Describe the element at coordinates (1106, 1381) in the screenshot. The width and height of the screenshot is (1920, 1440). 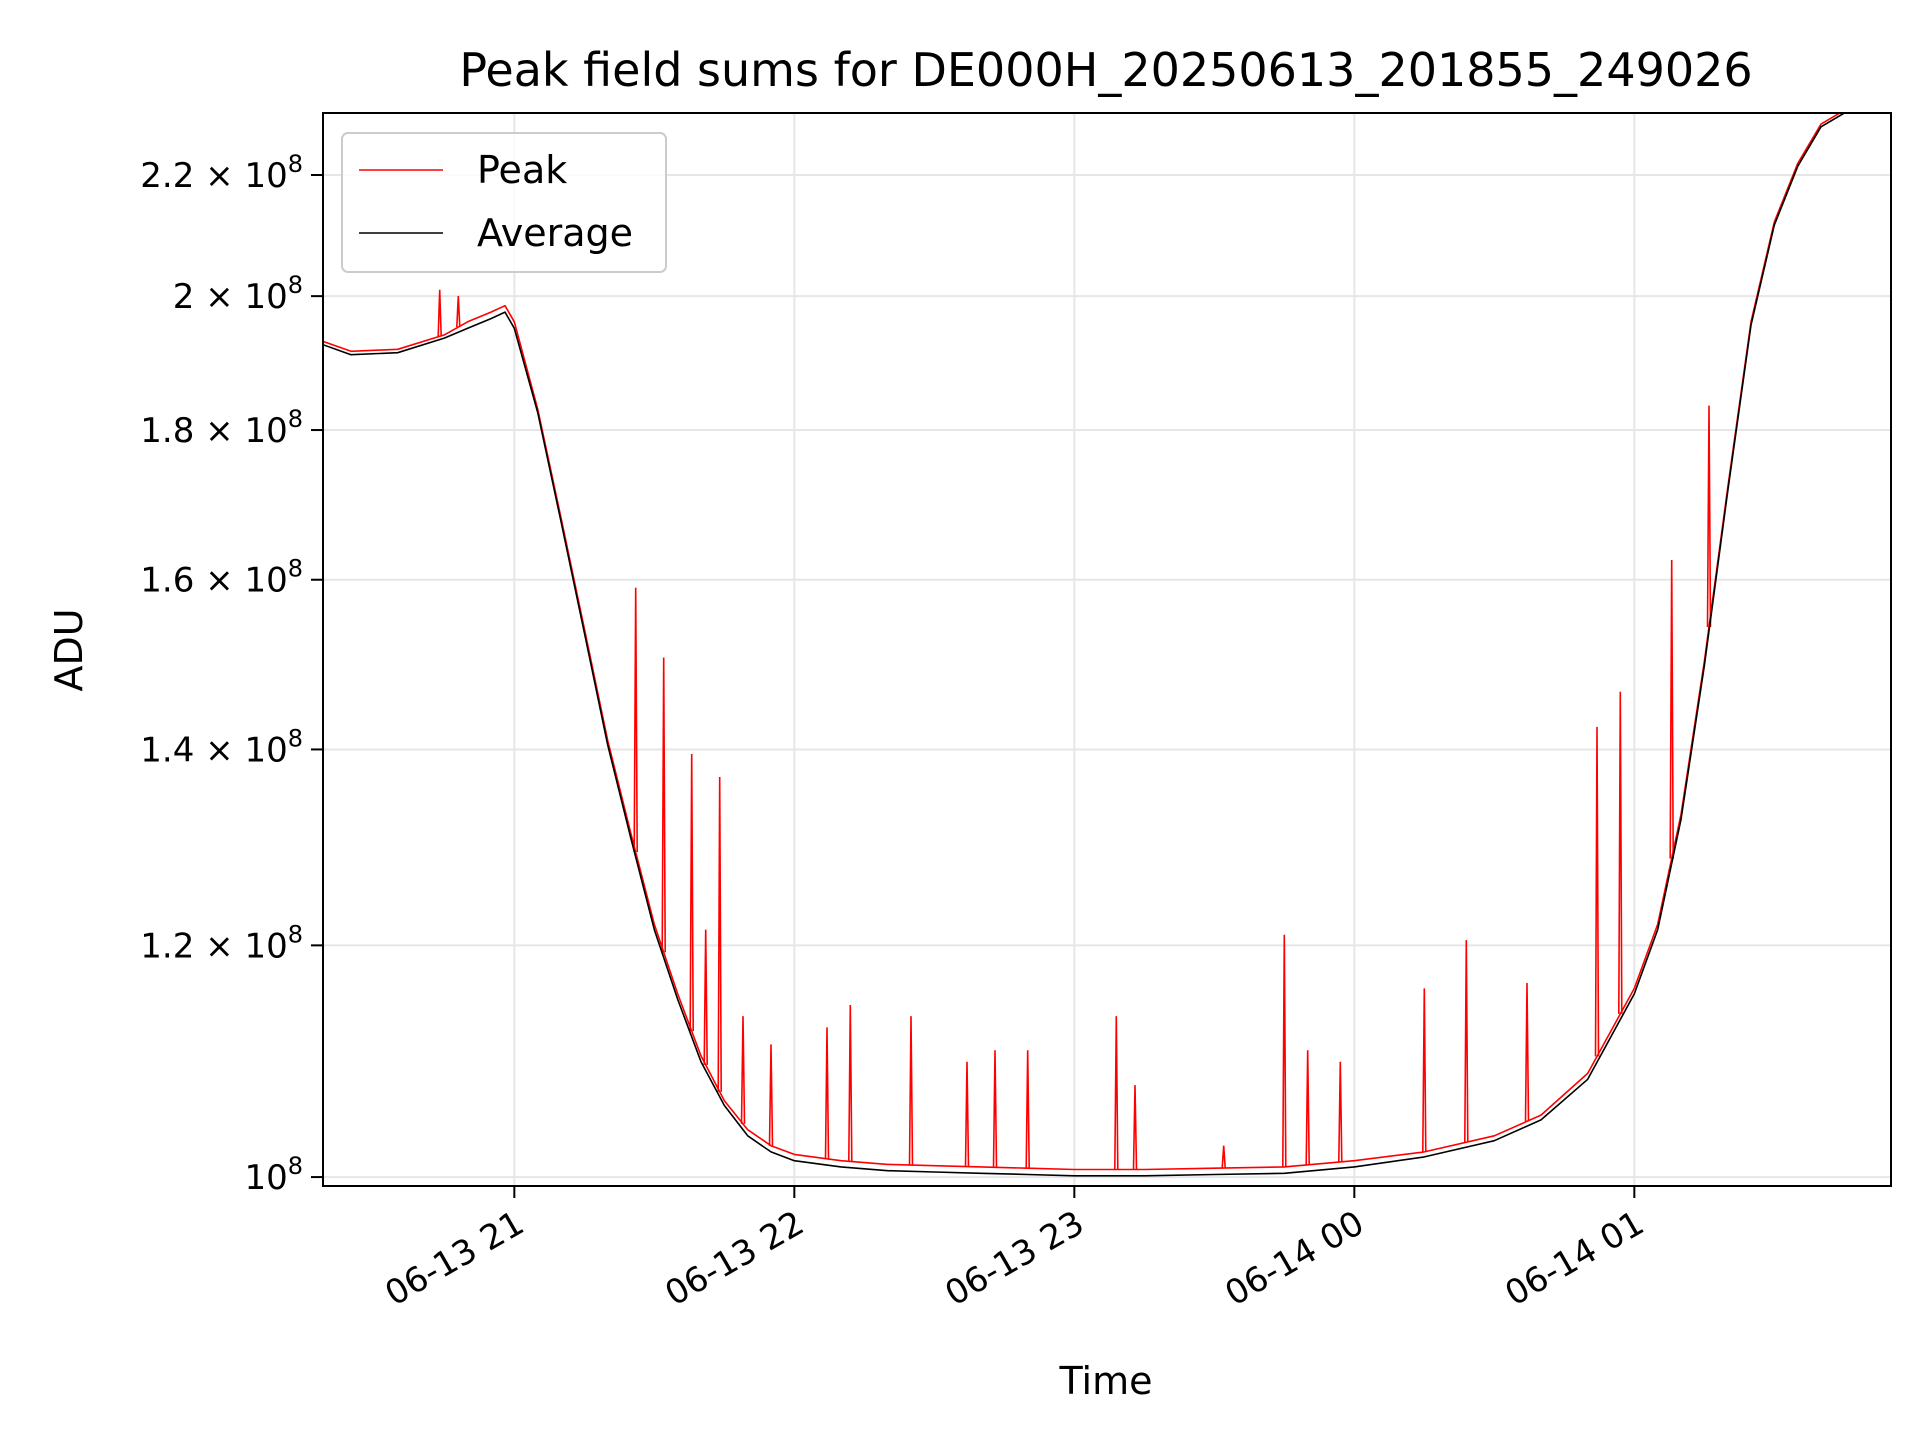
I see `x-axis-label: Time` at that location.